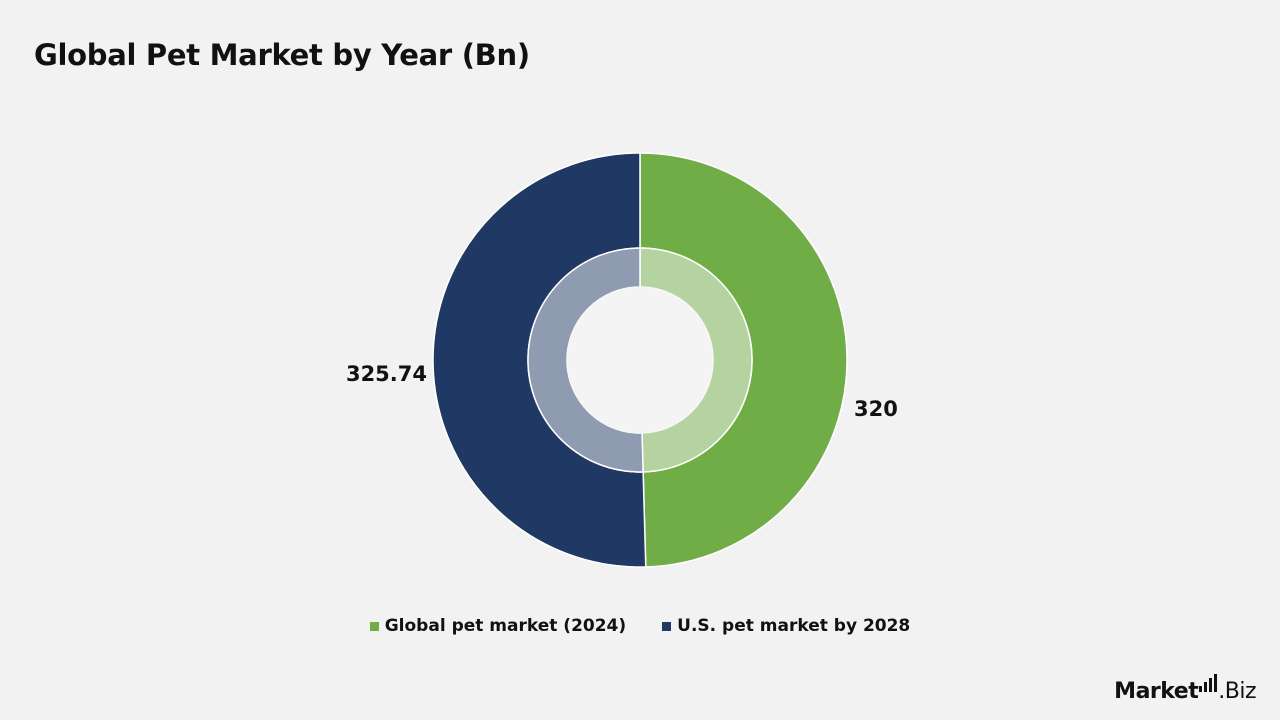 The image size is (1280, 720). Describe the element at coordinates (505, 626) in the screenshot. I see `legend-label: Global pet market (2024)` at that location.